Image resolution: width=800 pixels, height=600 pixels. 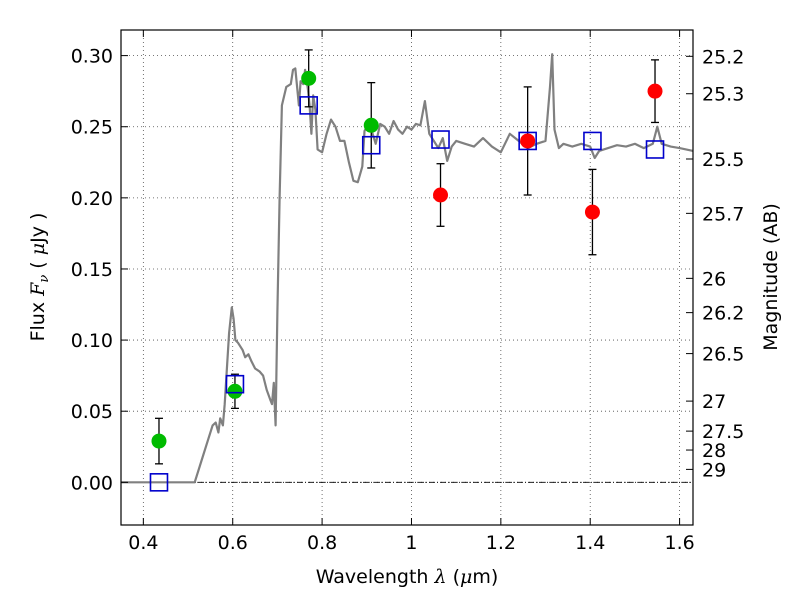 I want to click on x-tick-label: 1.2, so click(x=501, y=543).